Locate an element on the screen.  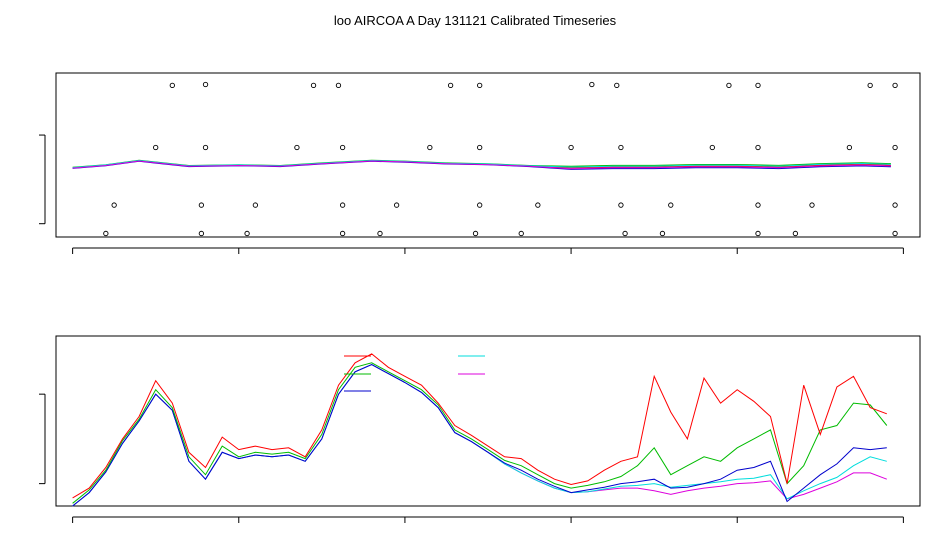
series-line is located at coordinates (481, 165).